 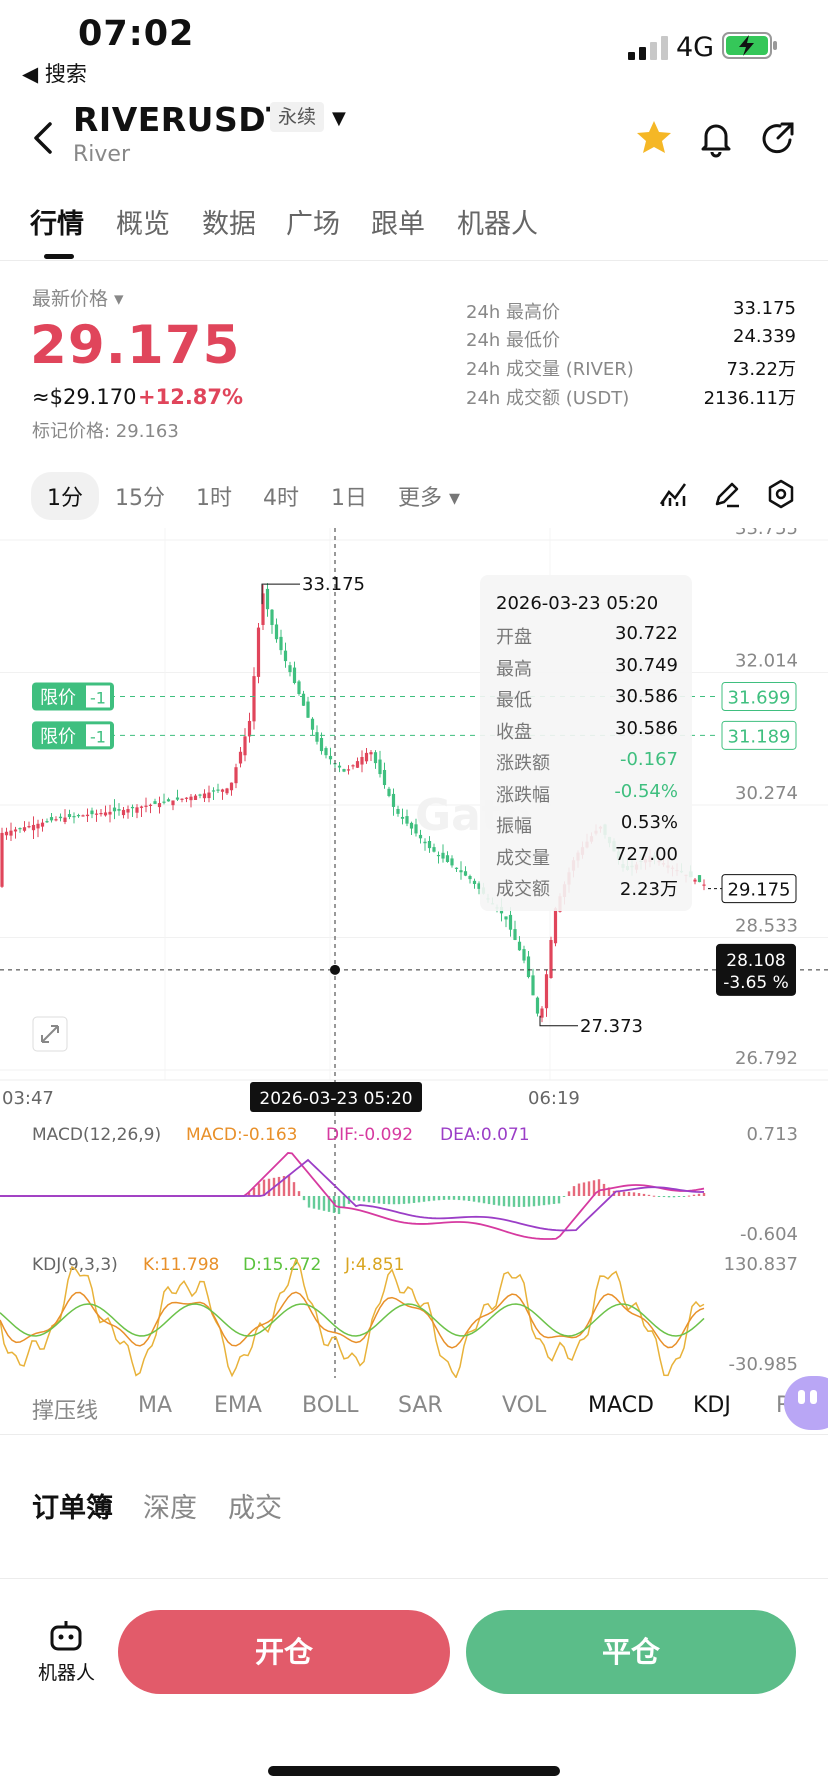 What do you see at coordinates (229, 224) in the screenshot?
I see `tab-data: 数据` at bounding box center [229, 224].